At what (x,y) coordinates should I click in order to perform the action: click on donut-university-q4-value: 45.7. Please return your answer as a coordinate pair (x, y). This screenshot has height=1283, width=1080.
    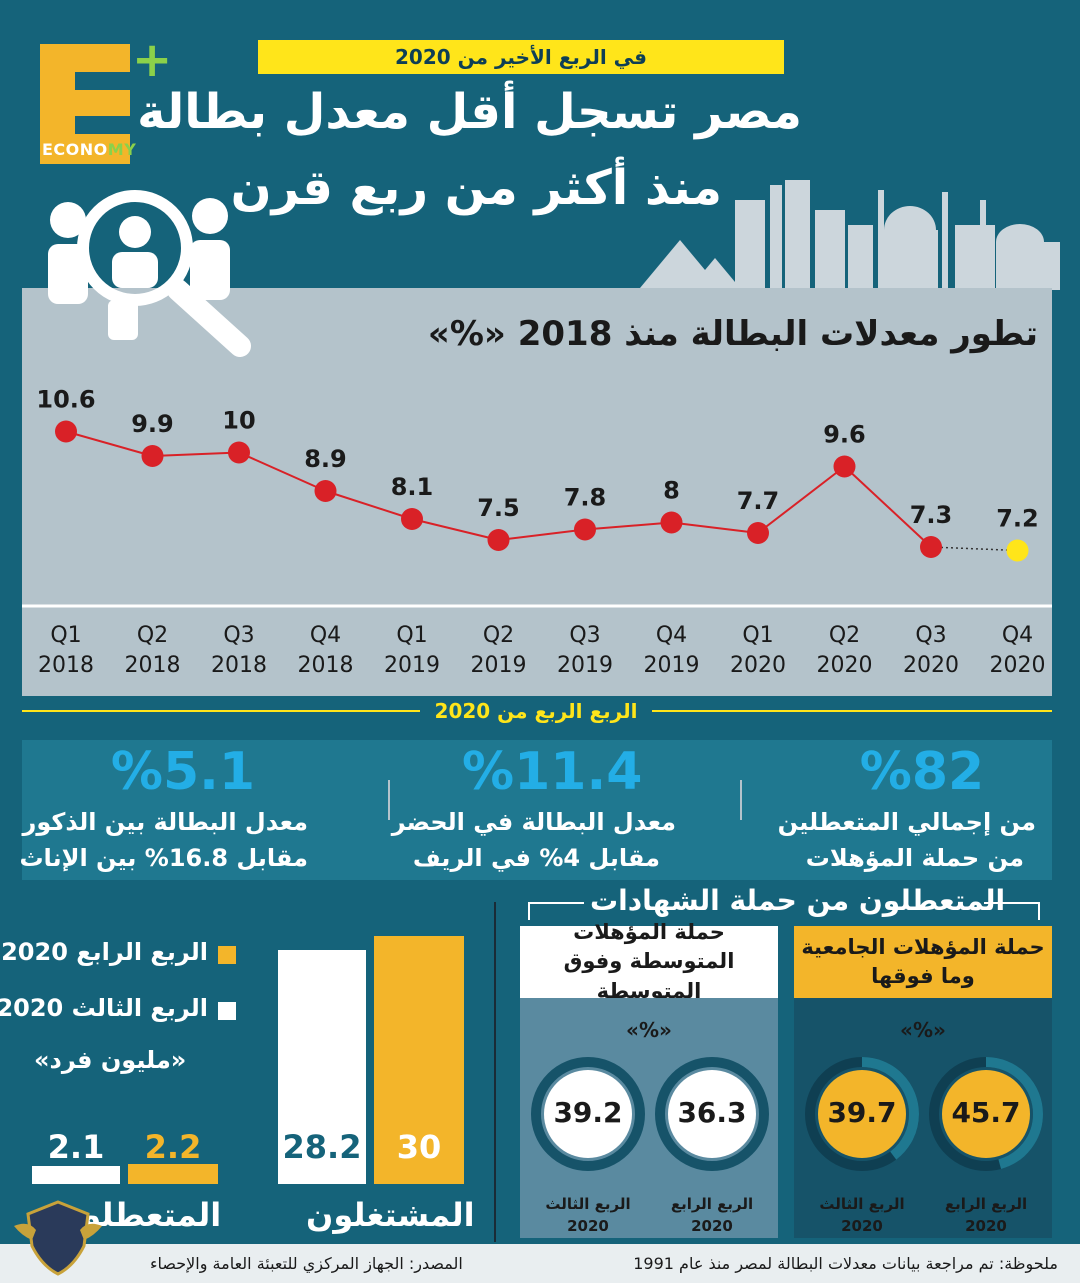
    Looking at the image, I should click on (986, 1112).